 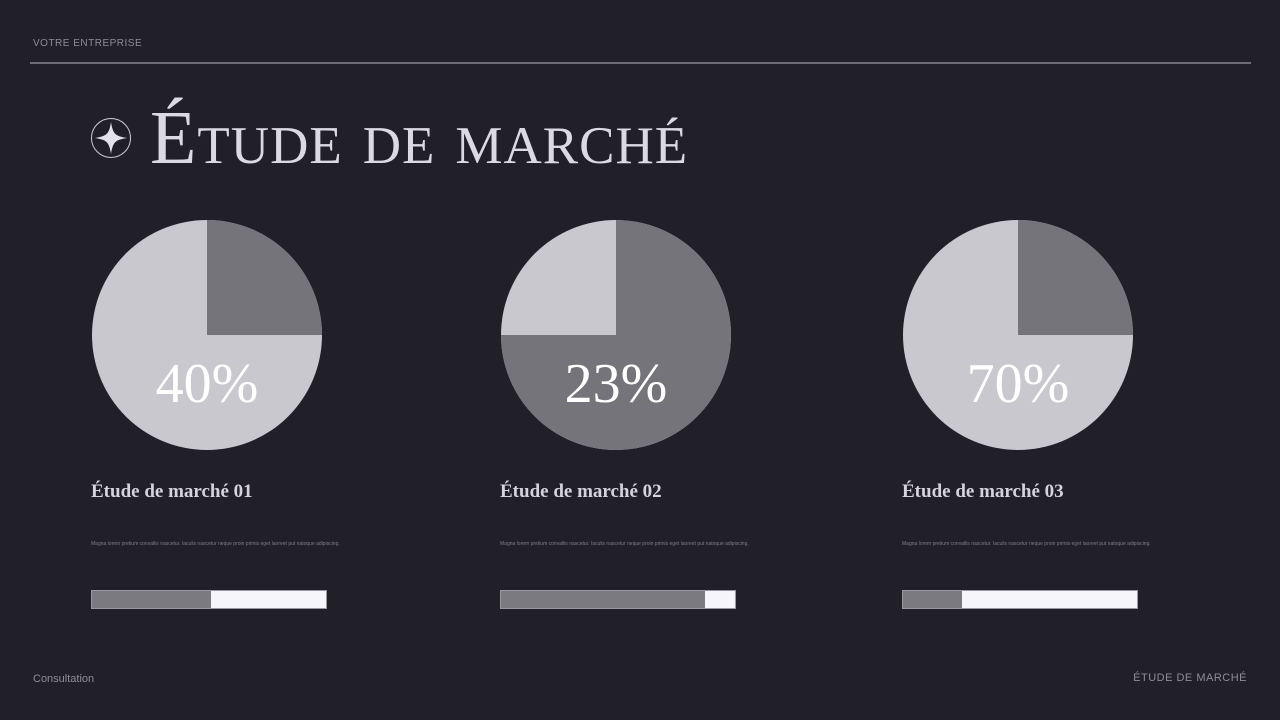 What do you see at coordinates (616, 384) in the screenshot?
I see `pie-value-label: 23%` at bounding box center [616, 384].